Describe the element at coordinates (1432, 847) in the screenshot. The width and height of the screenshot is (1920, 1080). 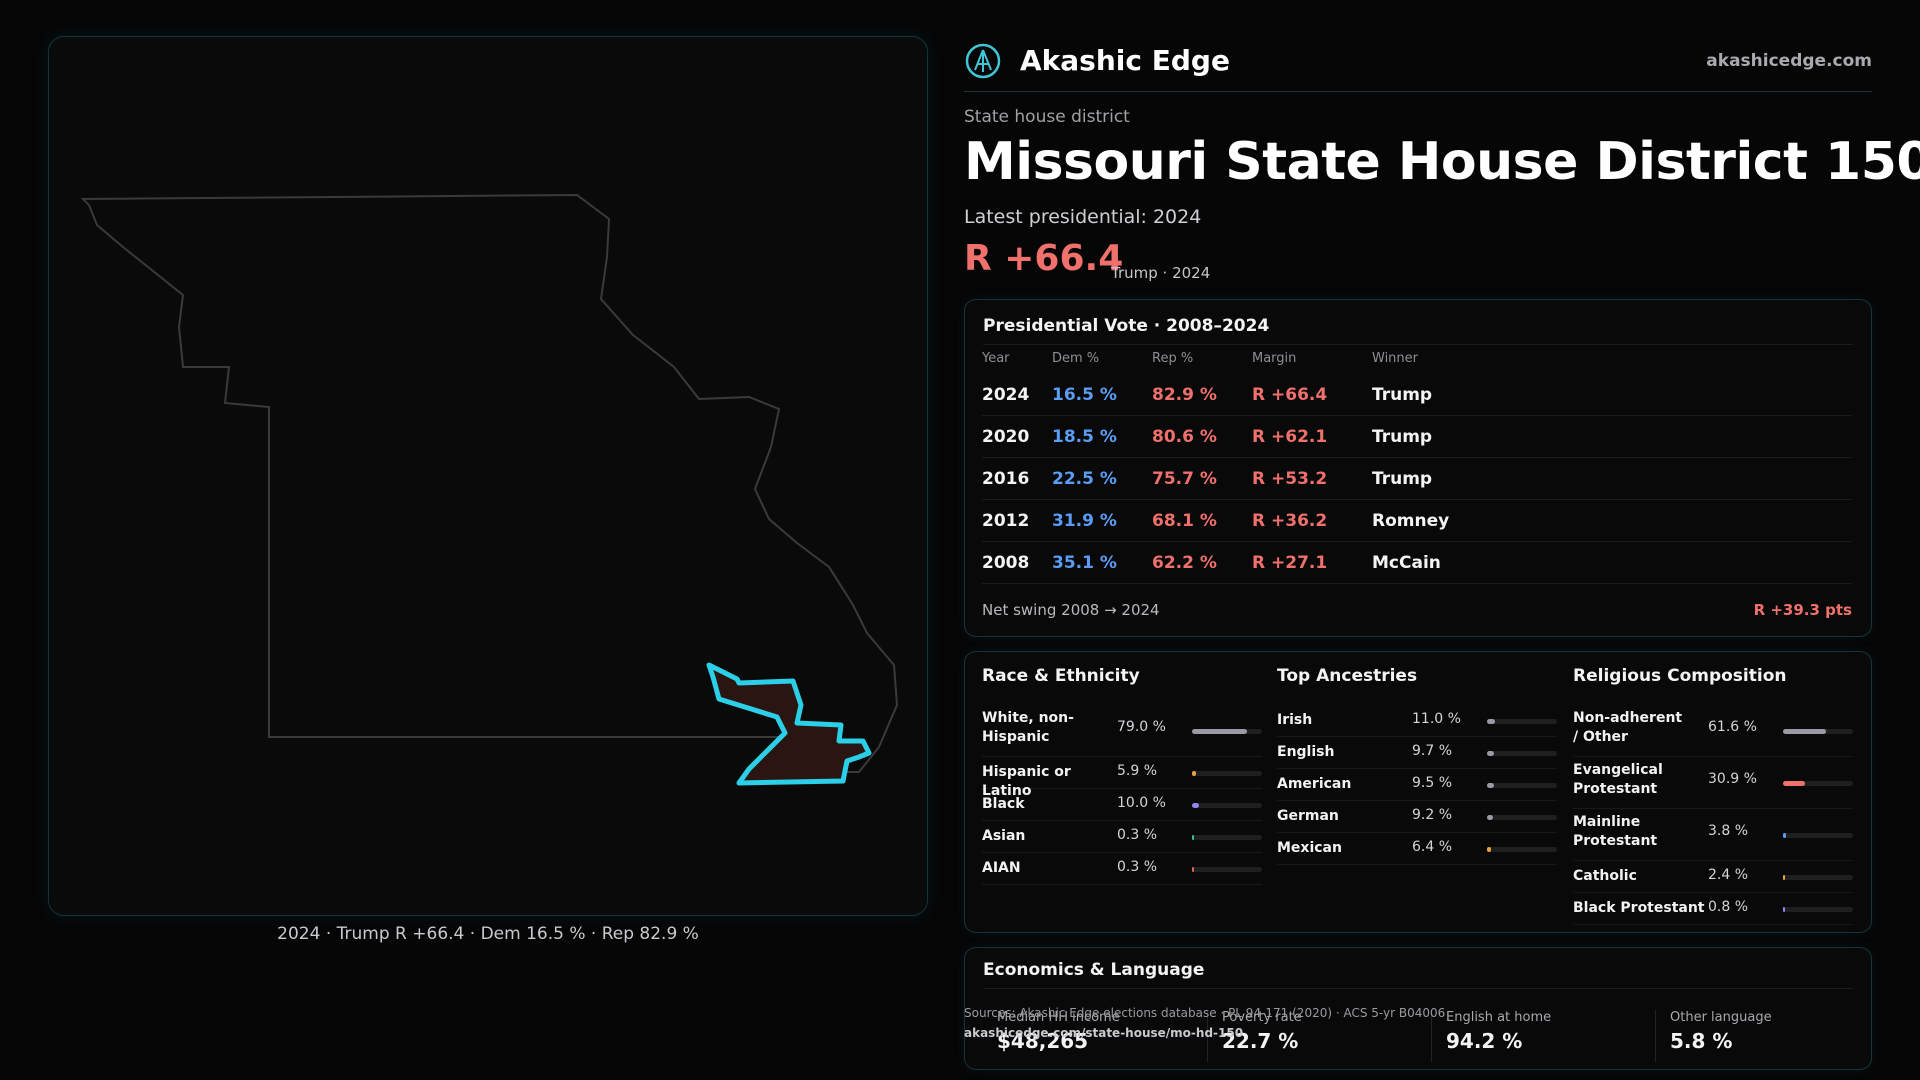
I see `row-value: 6.4 %` at that location.